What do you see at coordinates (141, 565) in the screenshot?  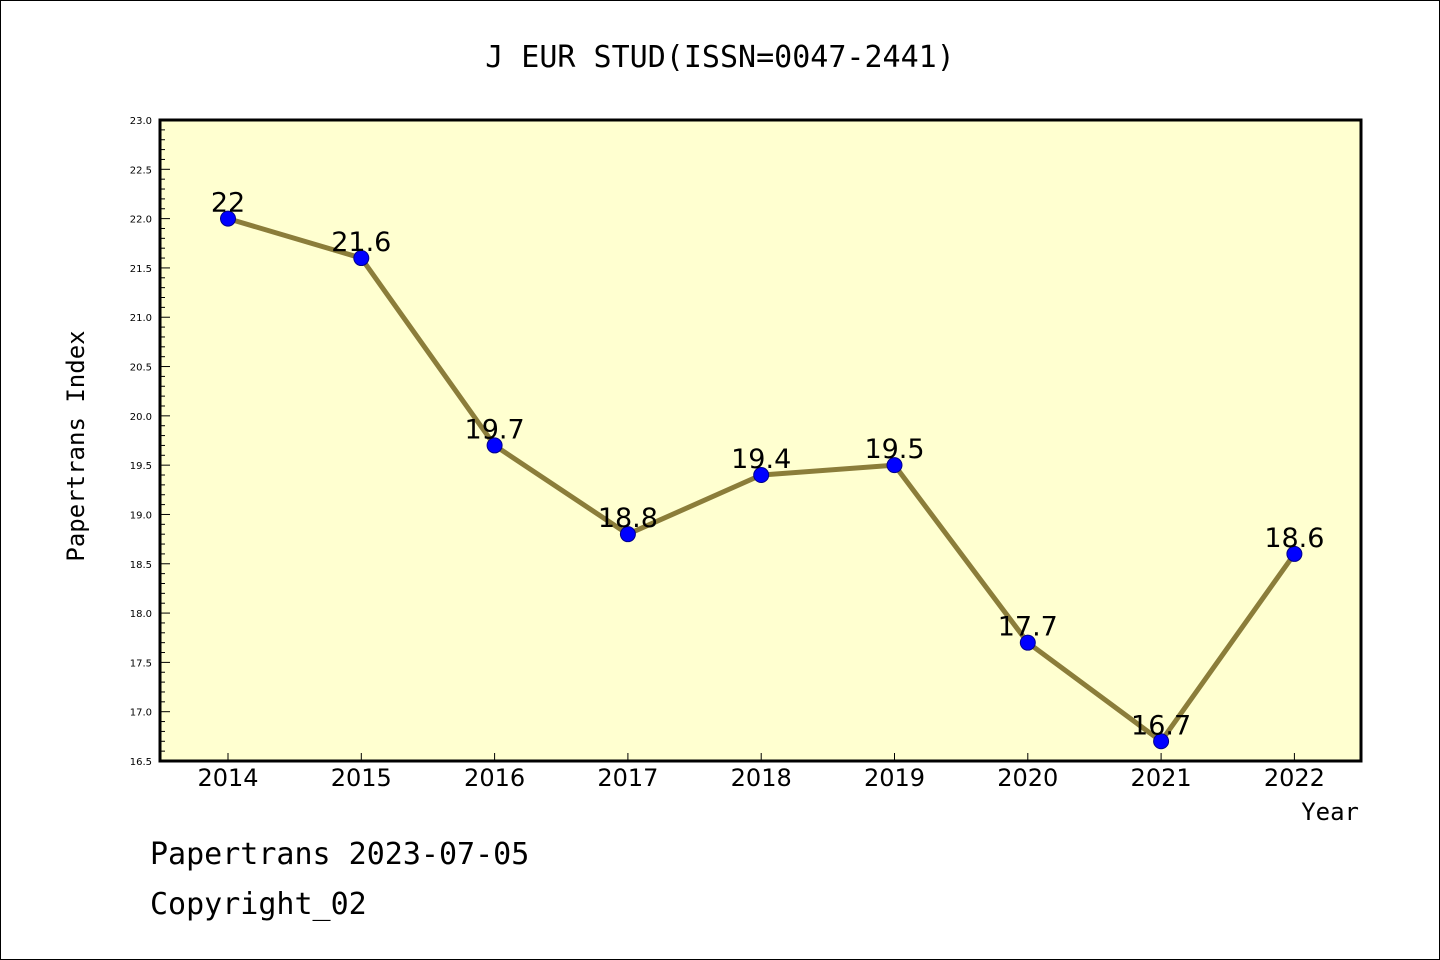 I see `y-tick-label: 18.5` at bounding box center [141, 565].